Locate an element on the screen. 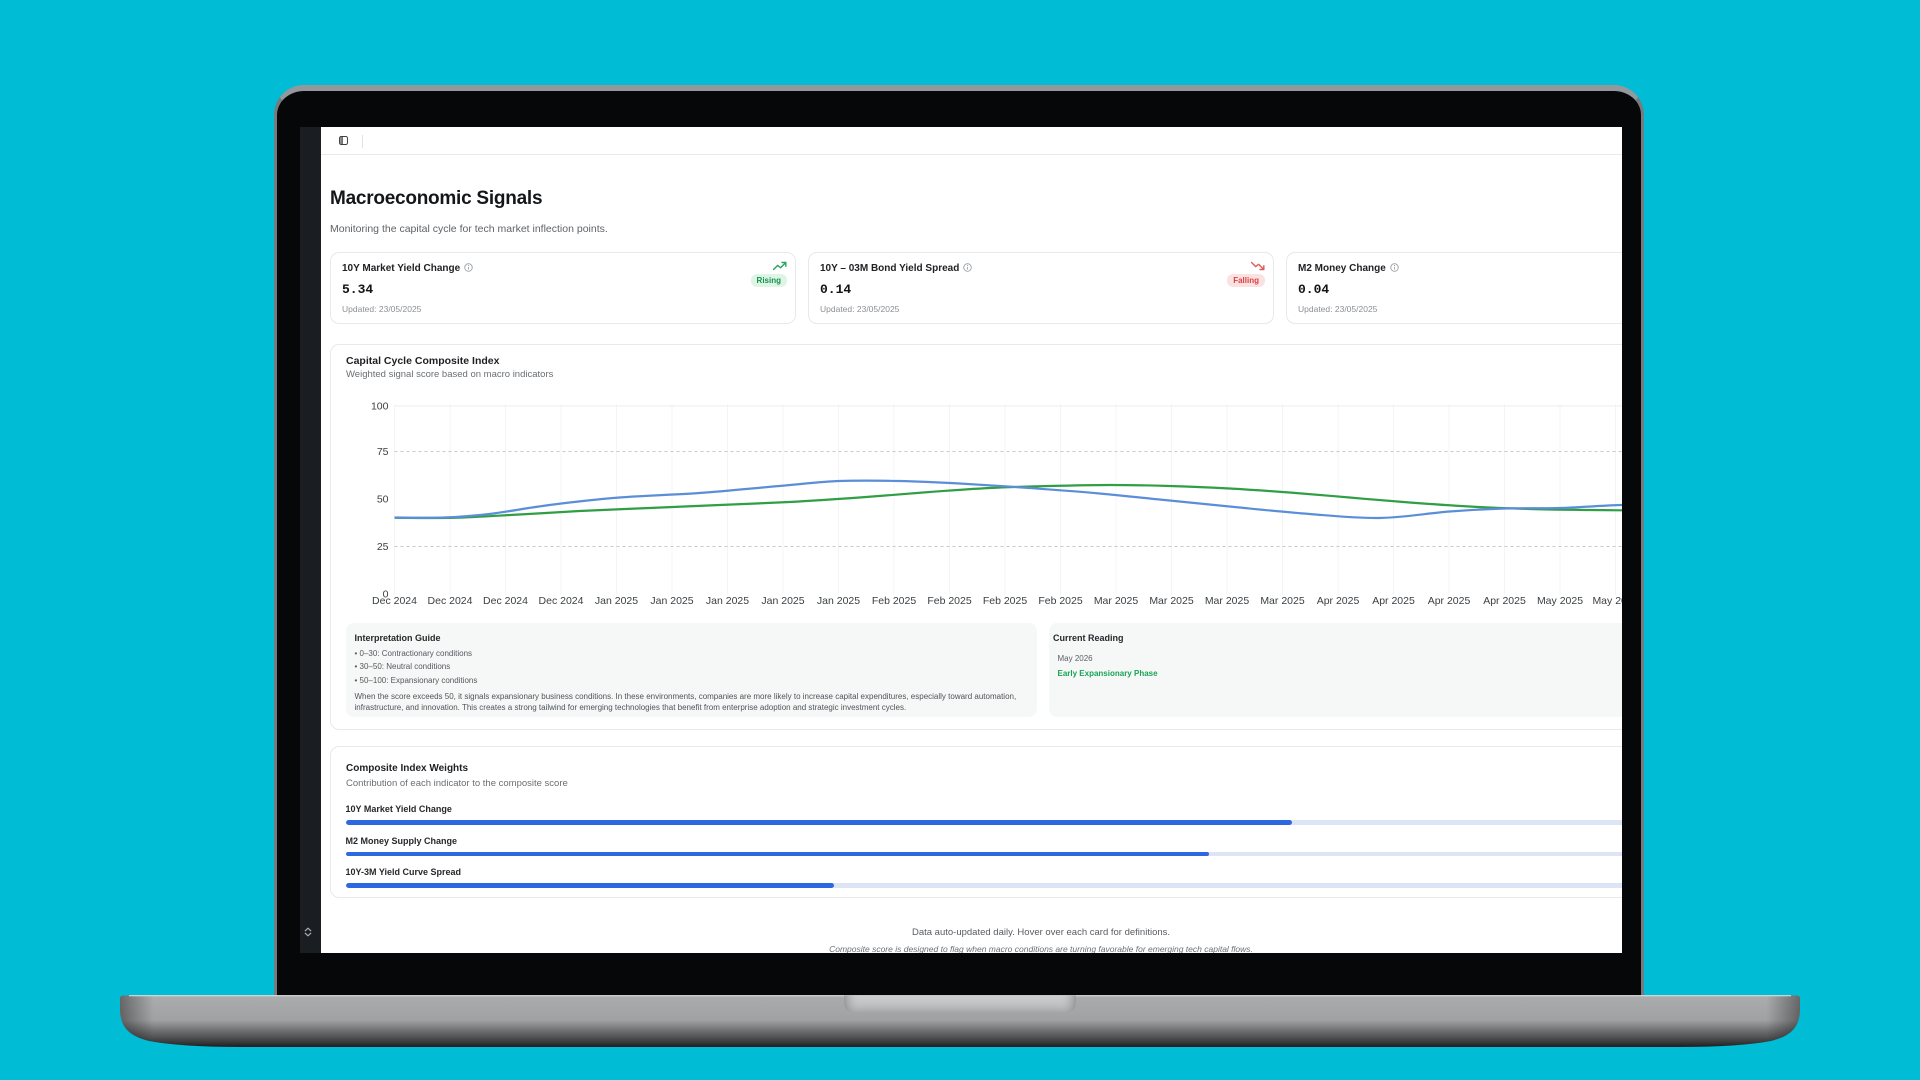  svg-text: 75 is located at coordinates (383, 452).